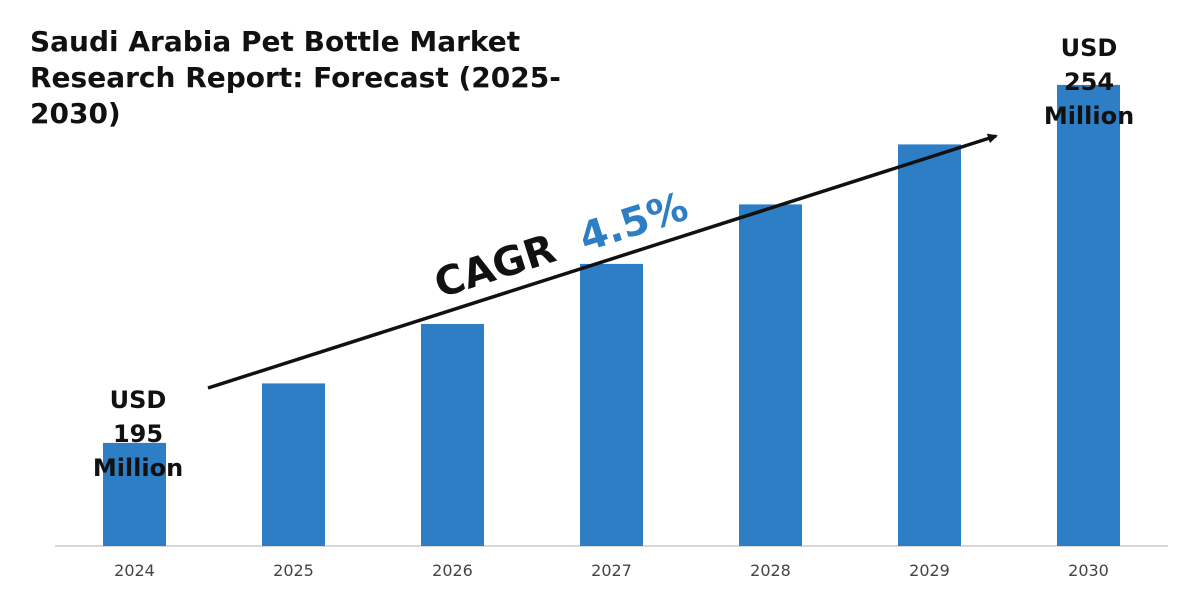 This screenshot has width=1200, height=600. What do you see at coordinates (770, 375) in the screenshot?
I see `bar-2028` at bounding box center [770, 375].